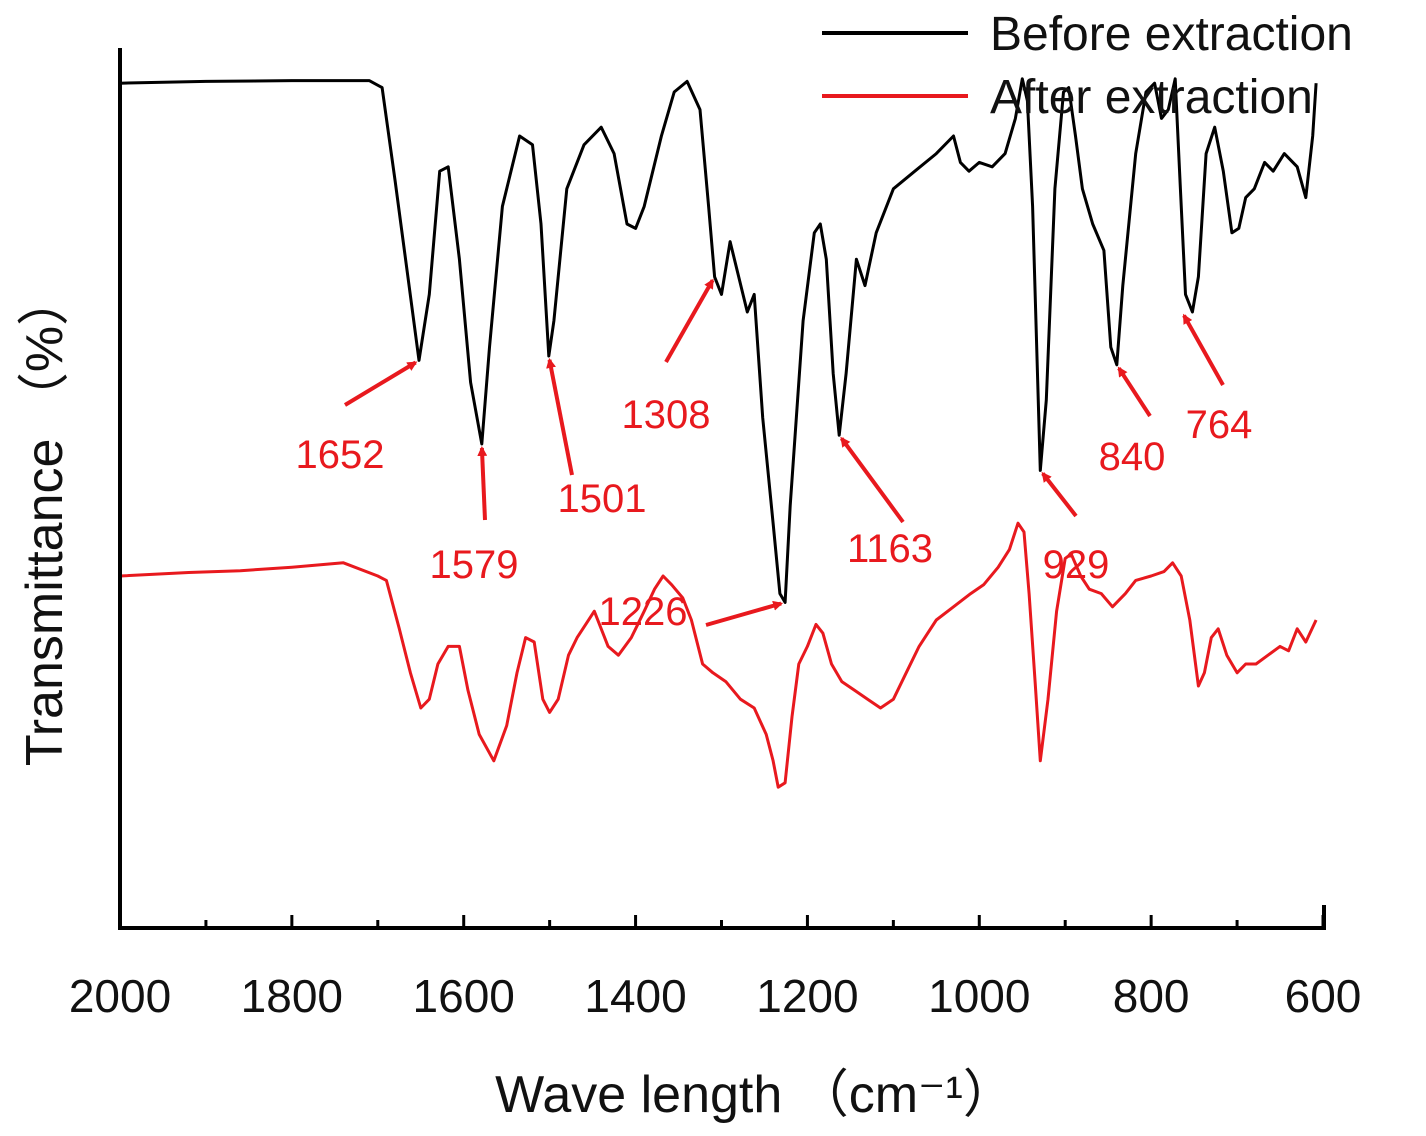 The height and width of the screenshot is (1136, 1426). Describe the element at coordinates (340, 455) in the screenshot. I see `peak-label-1652: 1652` at that location.